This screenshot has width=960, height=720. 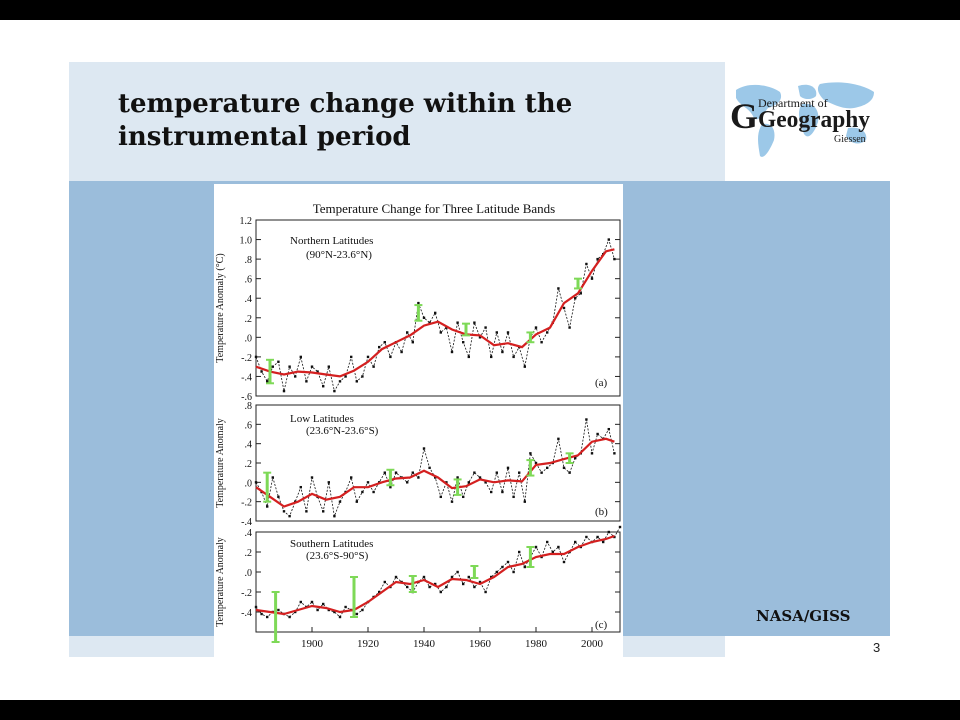 I want to click on xtick-label: 1980, so click(x=536, y=644).